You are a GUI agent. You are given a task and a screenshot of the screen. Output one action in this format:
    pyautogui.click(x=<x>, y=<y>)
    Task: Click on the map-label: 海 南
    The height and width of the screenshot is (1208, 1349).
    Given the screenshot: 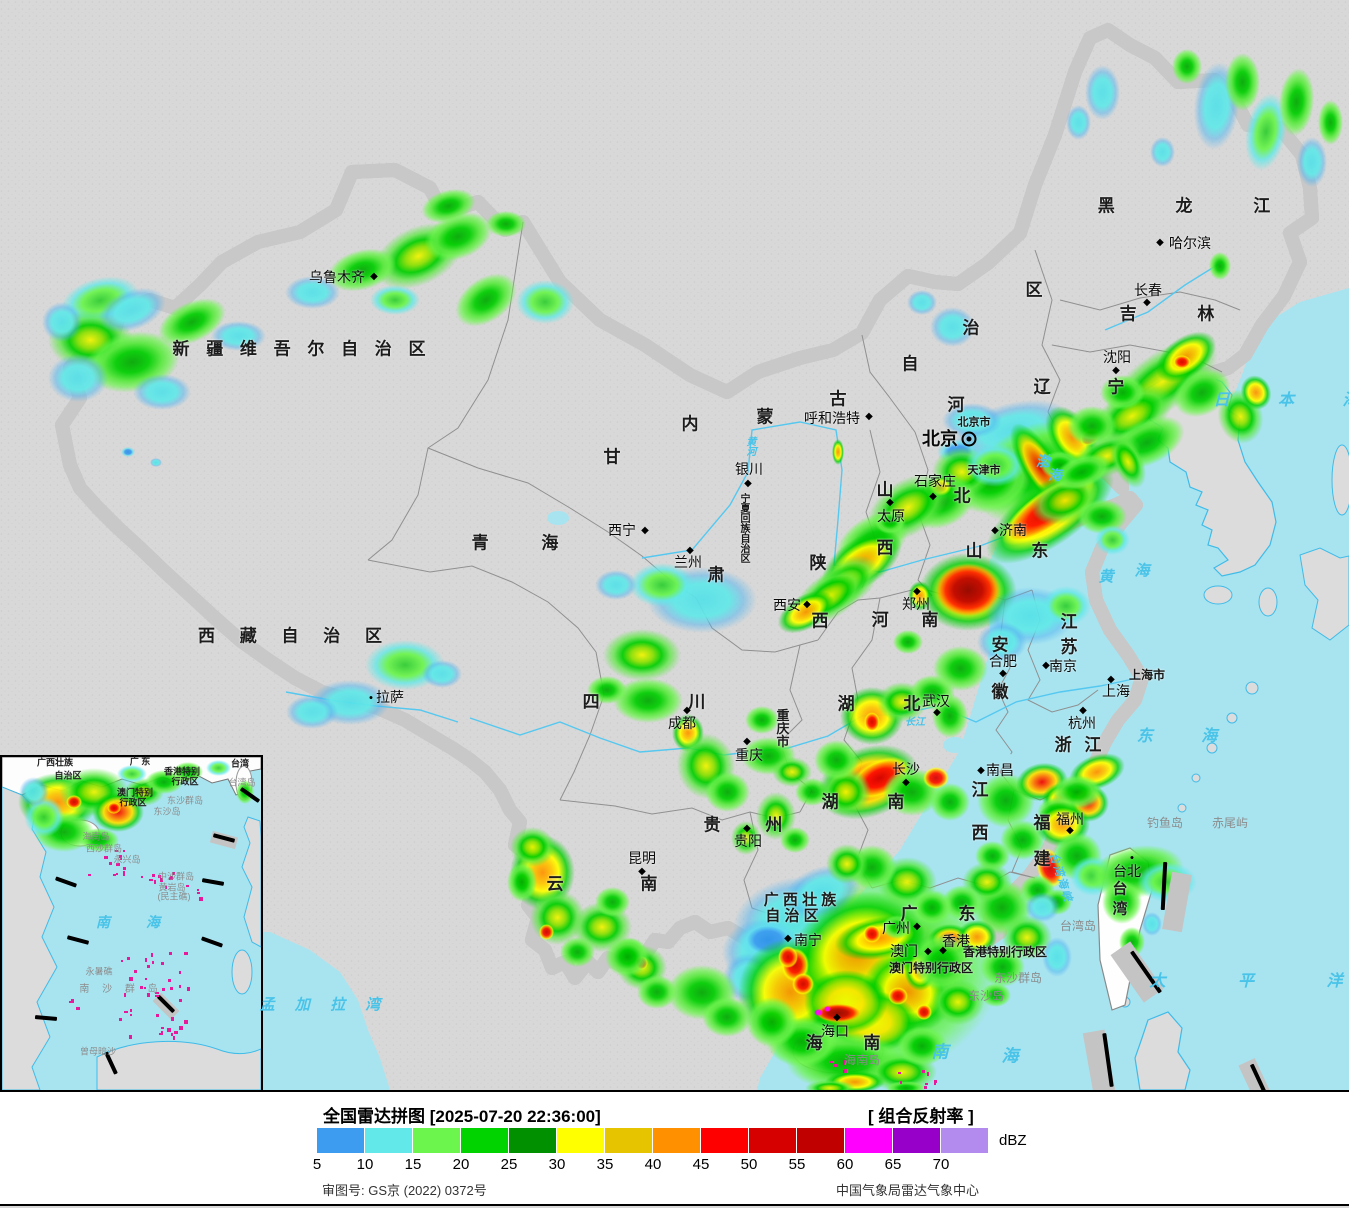 What is the action you would take?
    pyautogui.click(x=852, y=1043)
    